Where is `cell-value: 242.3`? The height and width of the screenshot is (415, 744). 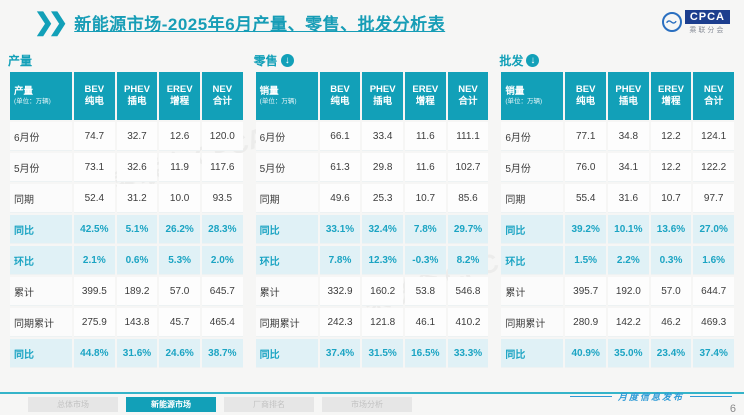 cell-value: 242.3 is located at coordinates (340, 322).